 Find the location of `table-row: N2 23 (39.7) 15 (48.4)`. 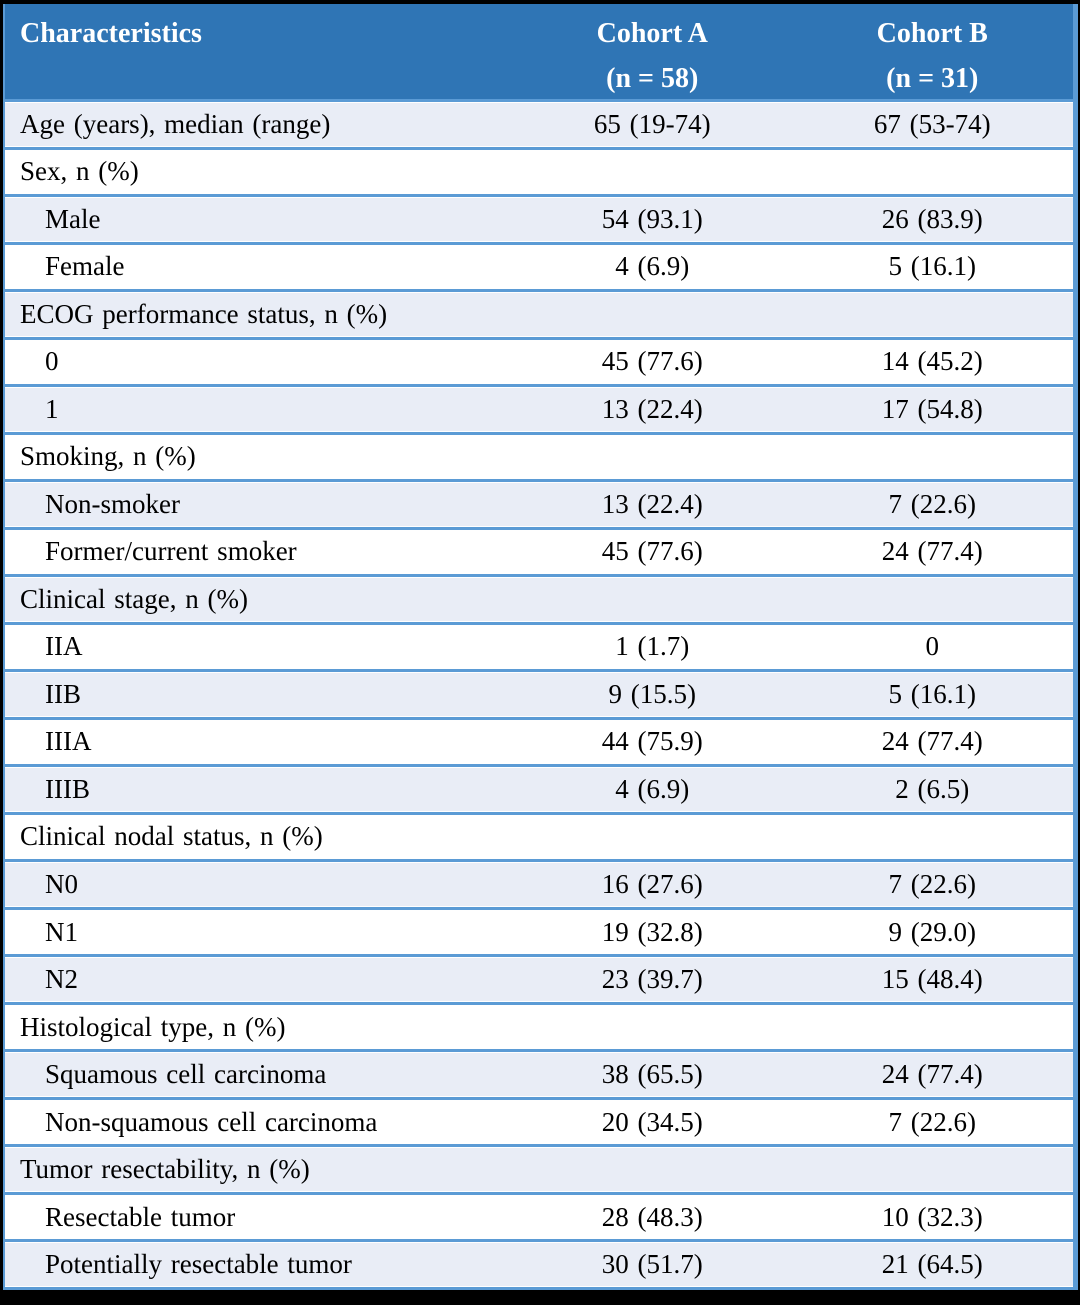

table-row: N2 23 (39.7) 15 (48.4) is located at coordinates (540, 979).